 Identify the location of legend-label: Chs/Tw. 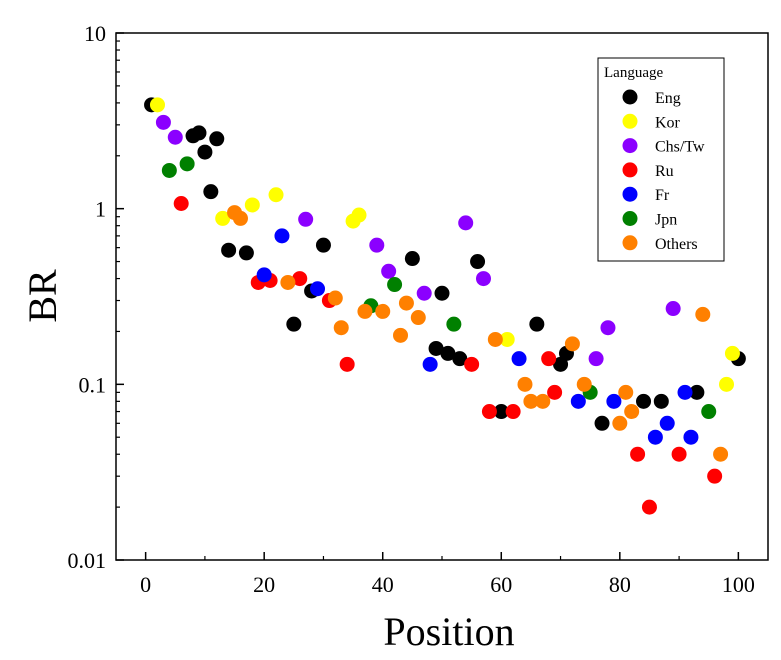
(680, 147).